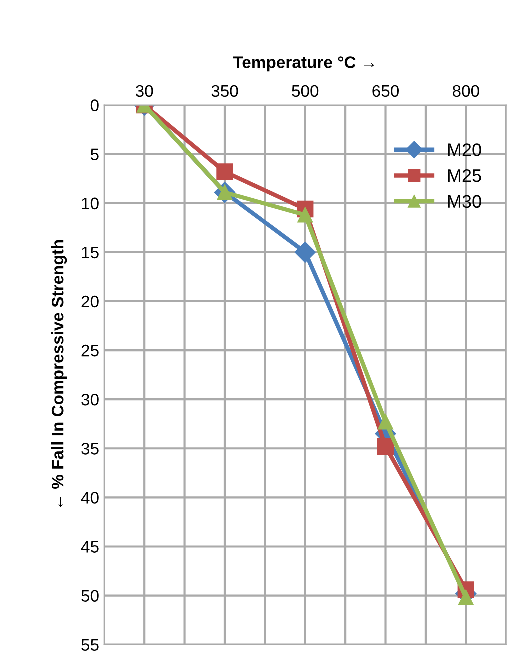  What do you see at coordinates (90, 302) in the screenshot?
I see `y-tick-label: 20` at bounding box center [90, 302].